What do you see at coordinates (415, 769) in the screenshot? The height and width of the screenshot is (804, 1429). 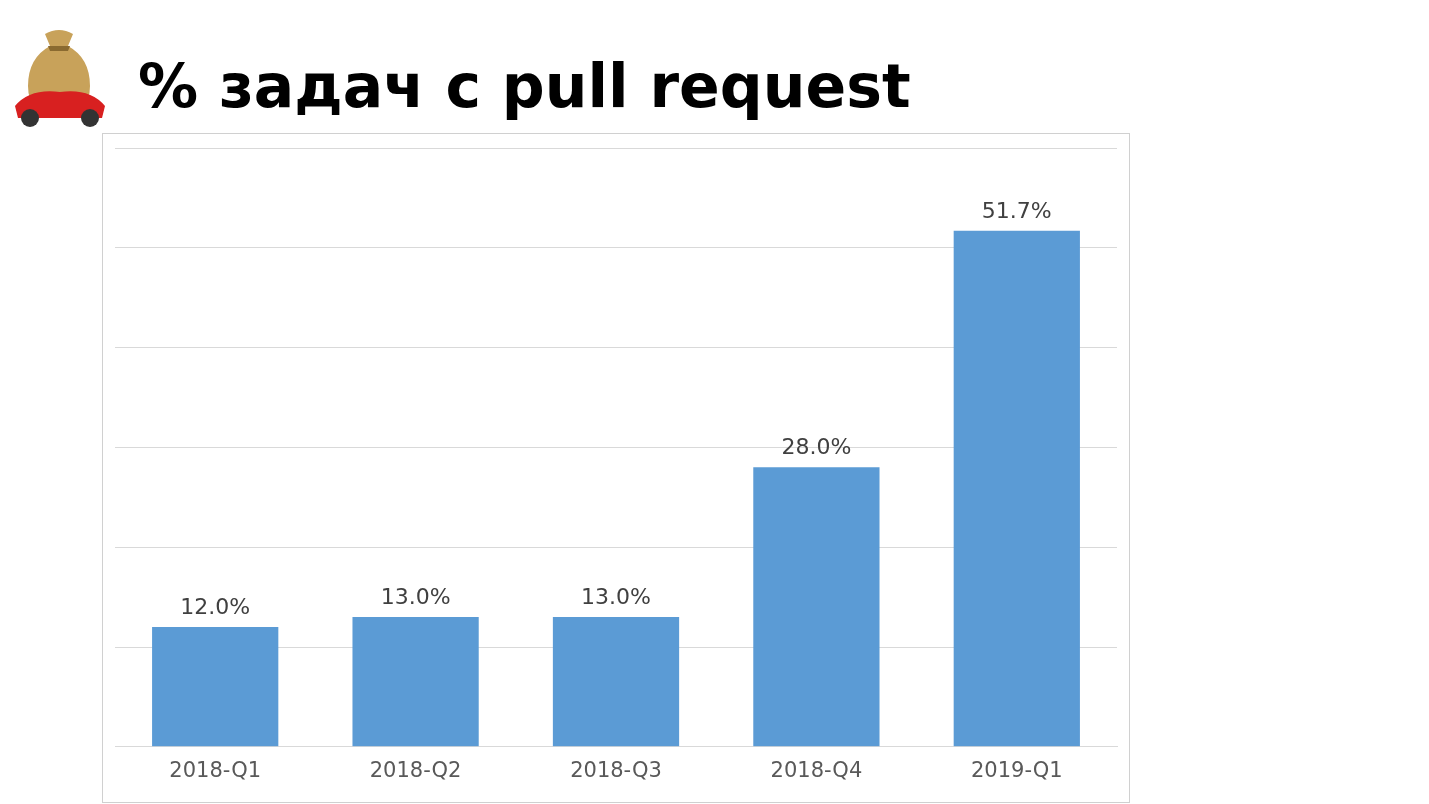 I see `x-tick-label: 2018-Q2` at bounding box center [415, 769].